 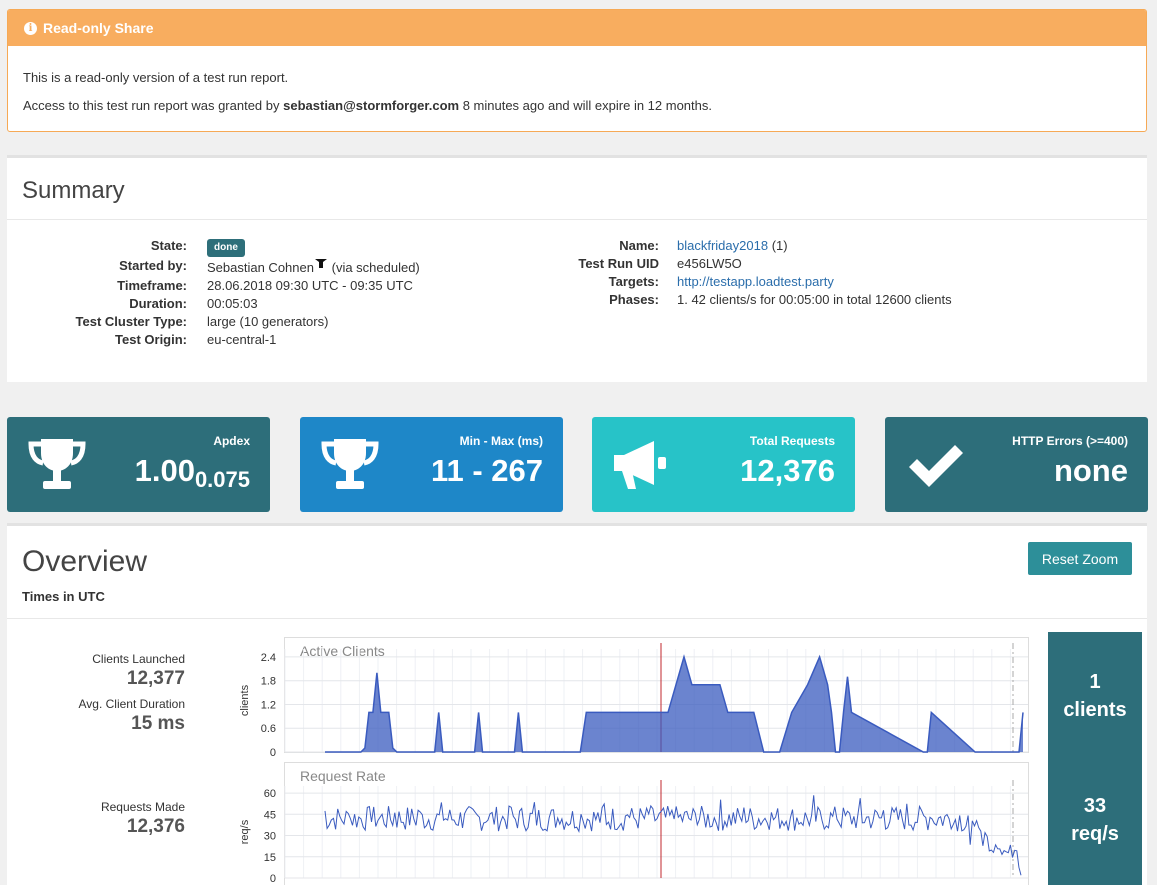 What do you see at coordinates (30, 28) in the screenshot?
I see `info-icon: i` at bounding box center [30, 28].